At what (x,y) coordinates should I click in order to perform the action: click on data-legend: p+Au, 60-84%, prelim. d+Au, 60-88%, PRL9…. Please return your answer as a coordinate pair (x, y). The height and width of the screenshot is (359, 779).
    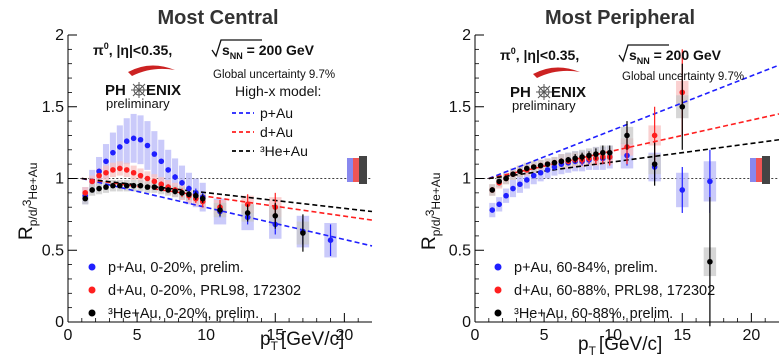
    Looking at the image, I should click on (604, 291).